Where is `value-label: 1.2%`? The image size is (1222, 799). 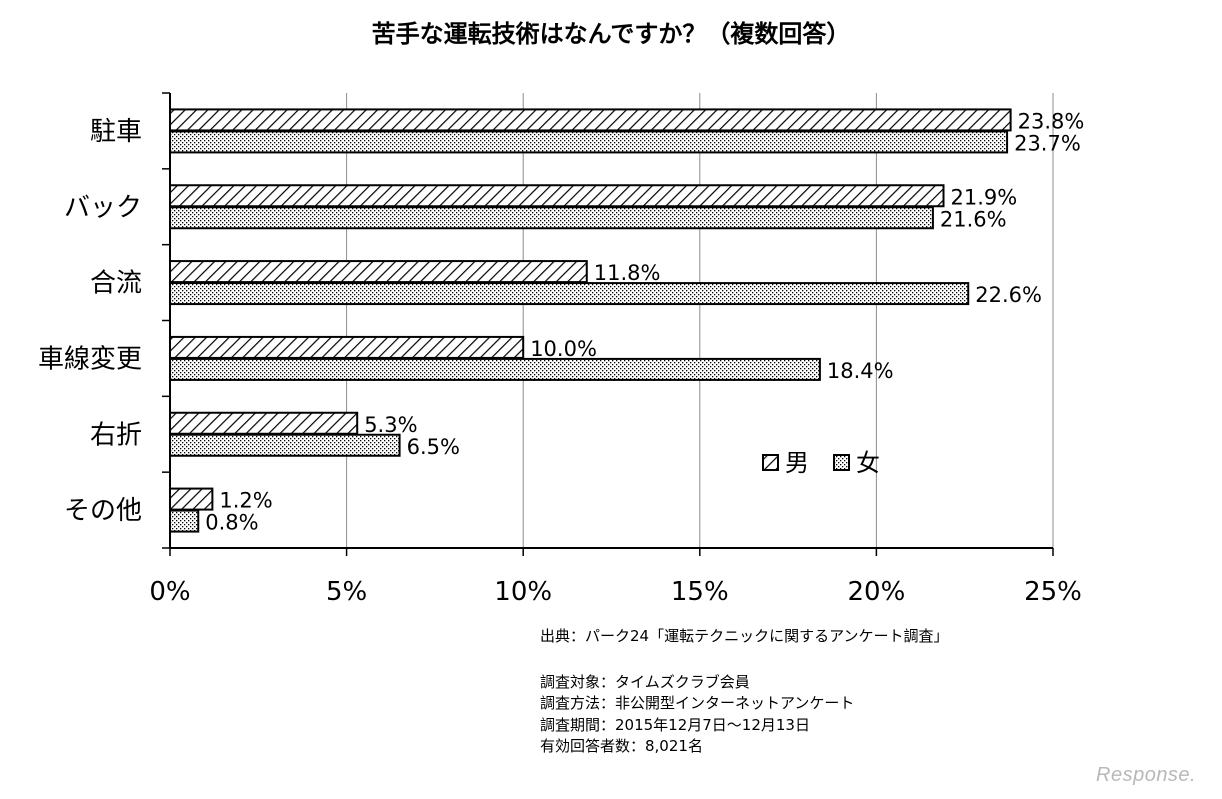
value-label: 1.2% is located at coordinates (245, 501).